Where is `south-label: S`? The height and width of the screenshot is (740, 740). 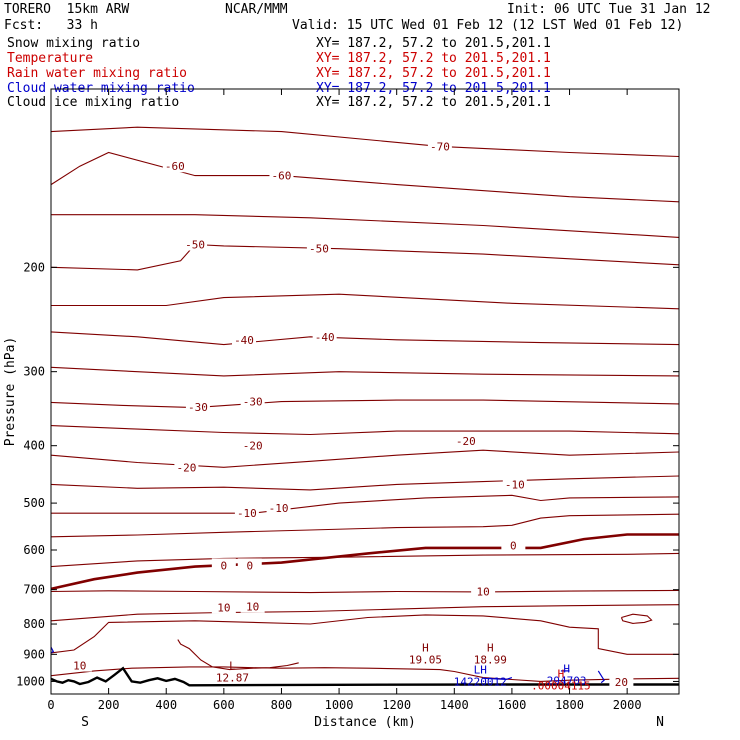 south-label: S is located at coordinates (85, 722).